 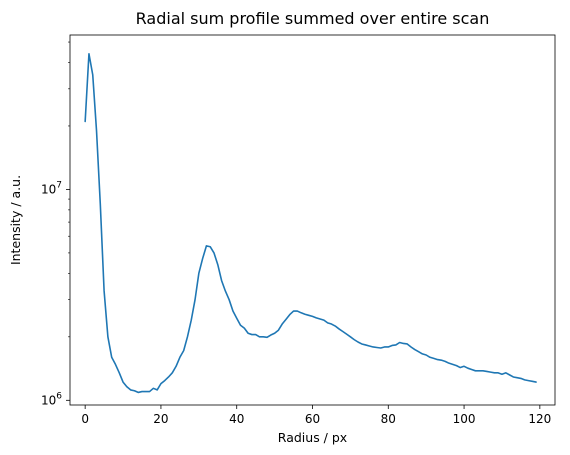 What do you see at coordinates (464, 419) in the screenshot?
I see `x-tick-label: 100` at bounding box center [464, 419].